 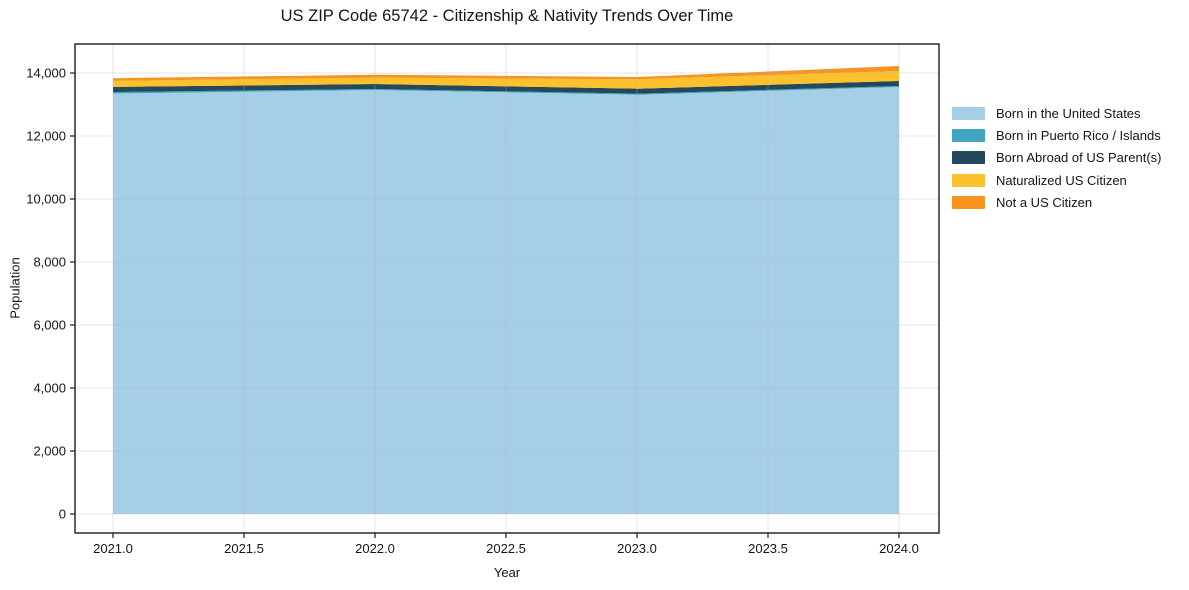 What do you see at coordinates (375, 548) in the screenshot?
I see `x-tick-label: 2022.0` at bounding box center [375, 548].